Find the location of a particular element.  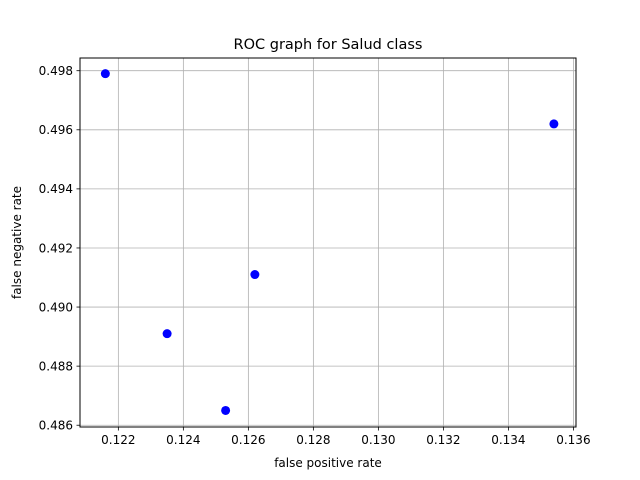

y-tick-label: 0.496 is located at coordinates (56, 130).